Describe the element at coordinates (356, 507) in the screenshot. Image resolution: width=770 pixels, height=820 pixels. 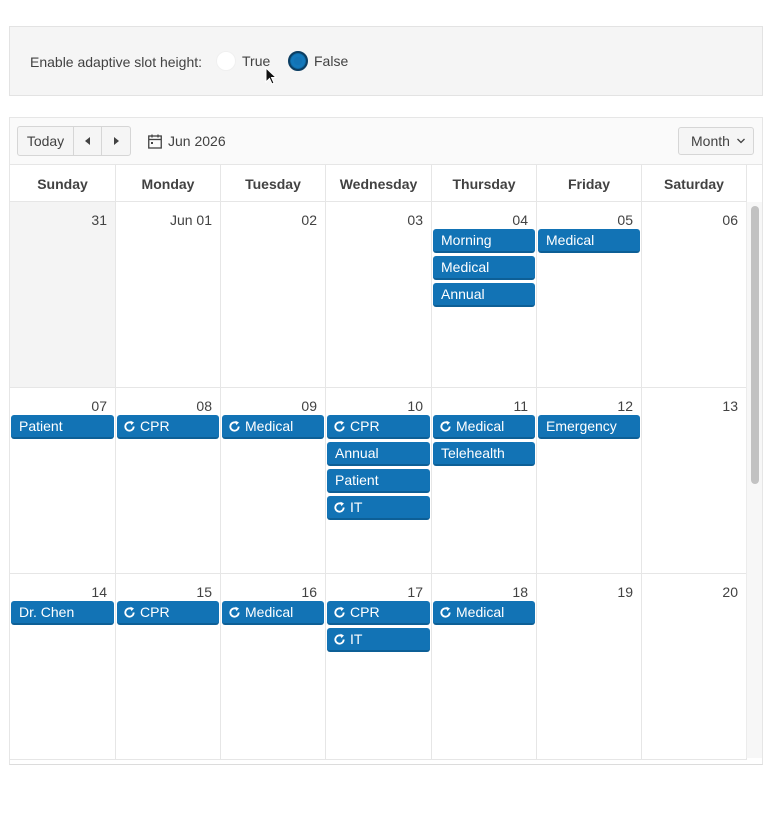
I see `event-title: IT` at that location.